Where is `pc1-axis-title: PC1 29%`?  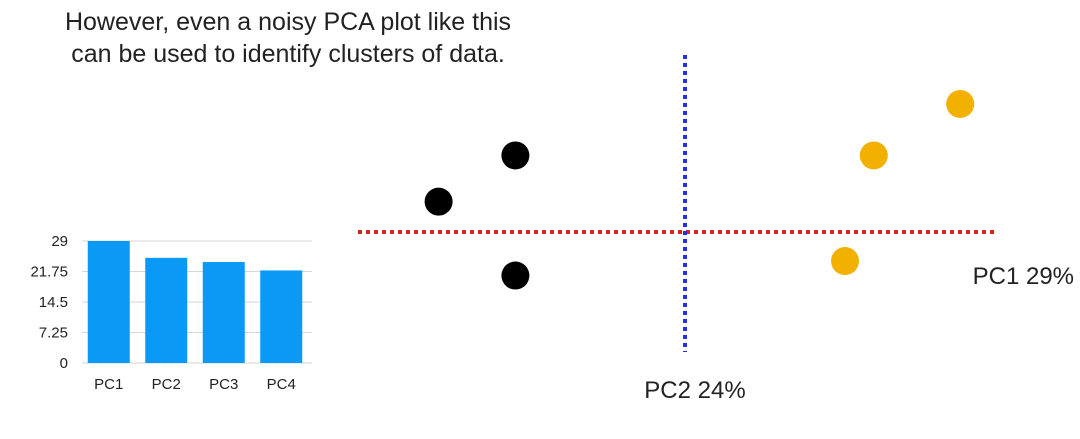
pc1-axis-title: PC1 29% is located at coordinates (1023, 276).